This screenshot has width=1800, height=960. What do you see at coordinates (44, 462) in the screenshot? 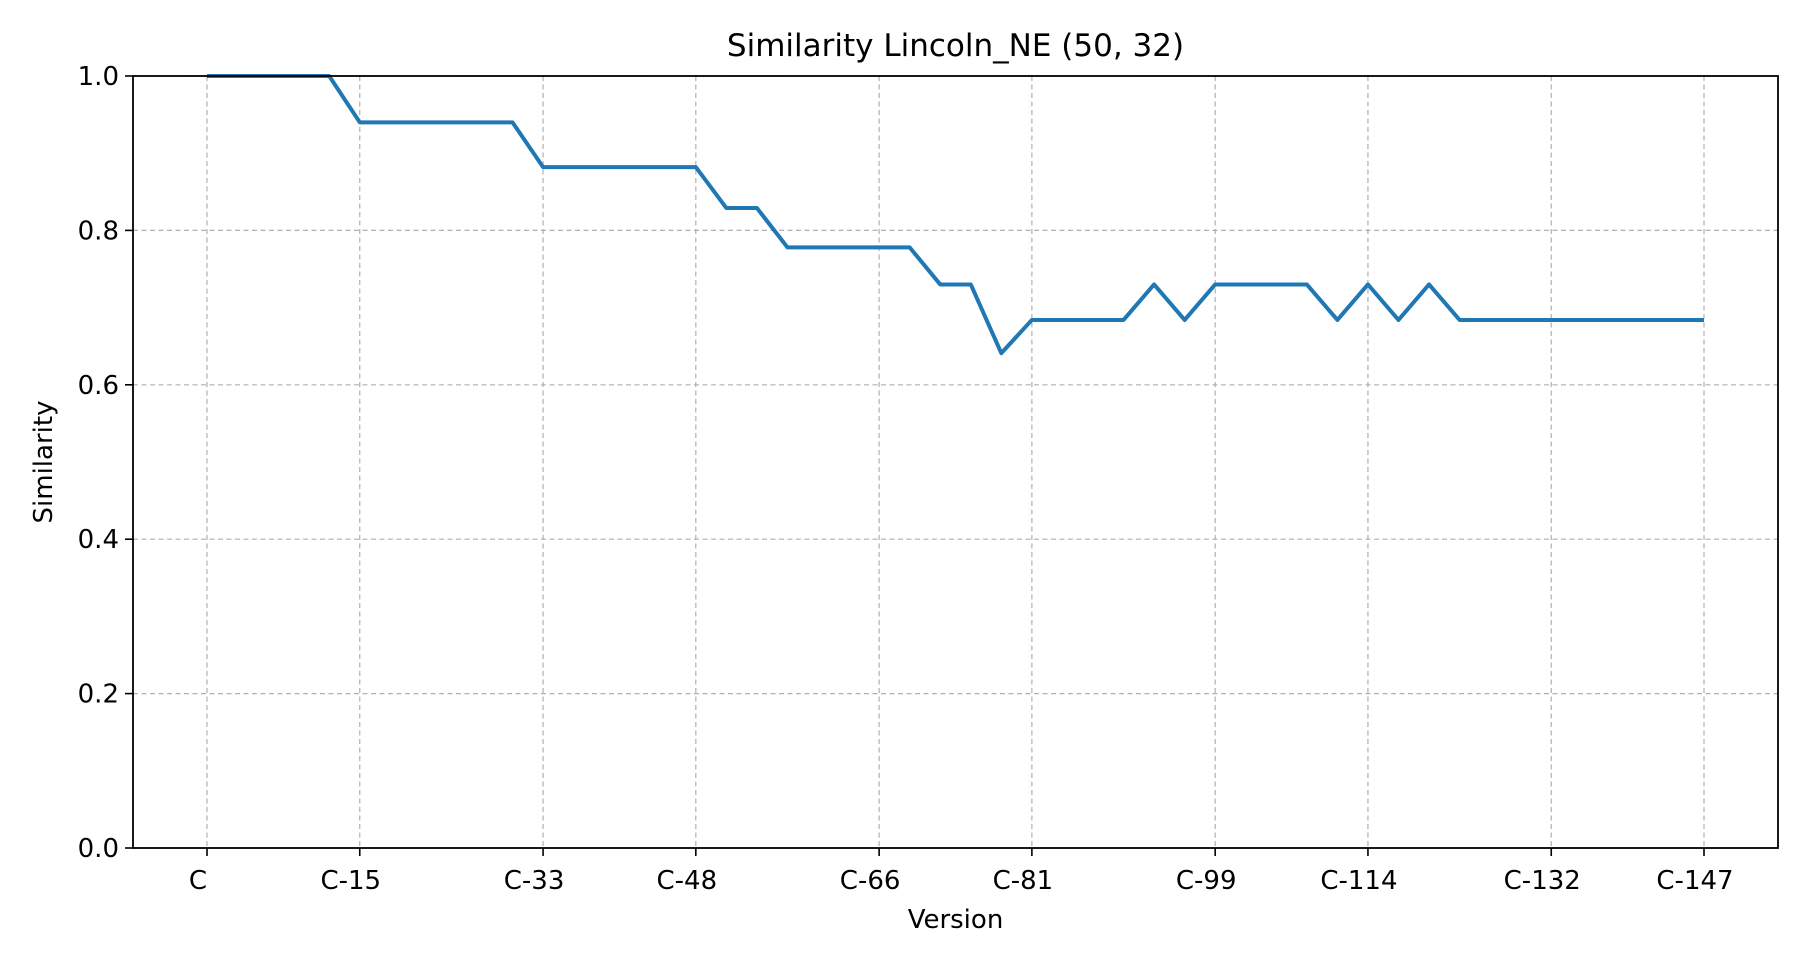
I see `y-axis-label: Similarity` at bounding box center [44, 462].